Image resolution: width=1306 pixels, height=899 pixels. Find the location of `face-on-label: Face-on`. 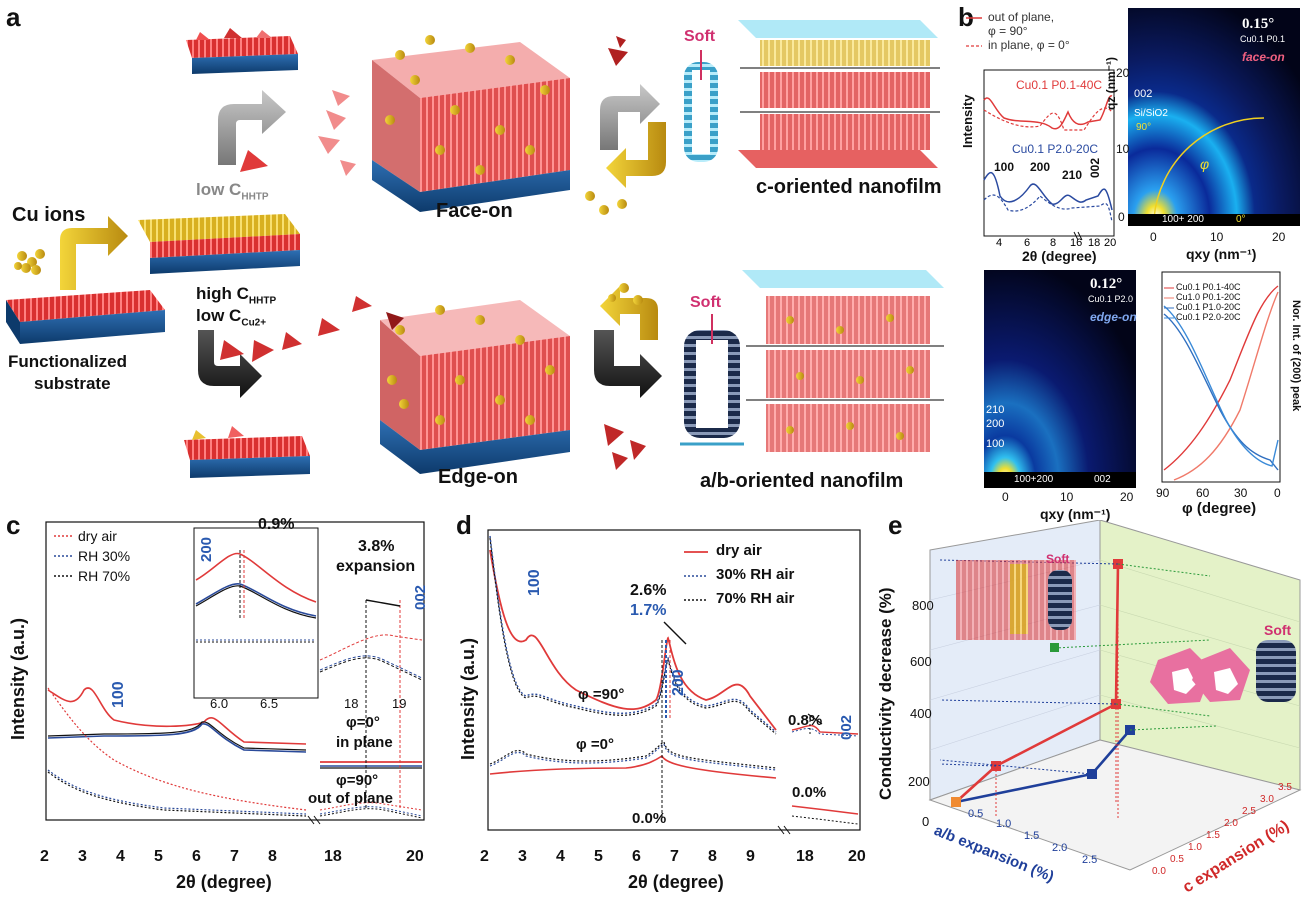

face-on-label: Face-on is located at coordinates (474, 211).